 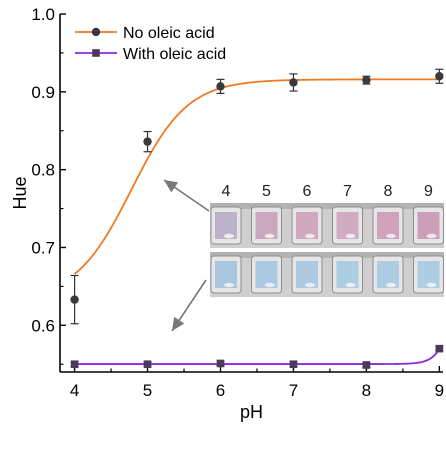 What do you see at coordinates (43, 170) in the screenshot?
I see `y-tick-label: 0.8` at bounding box center [43, 170].